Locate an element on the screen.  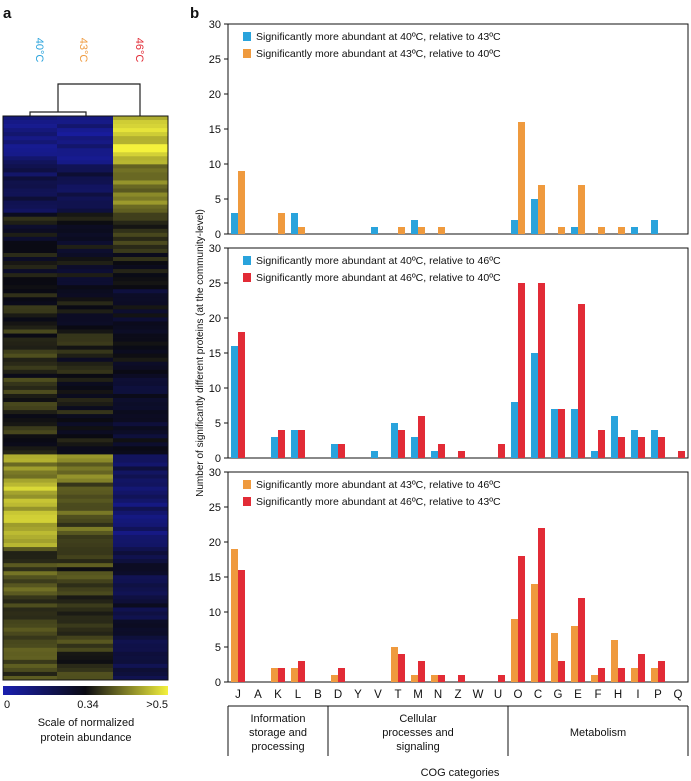
x-tick-label: M is located at coordinates (418, 695).